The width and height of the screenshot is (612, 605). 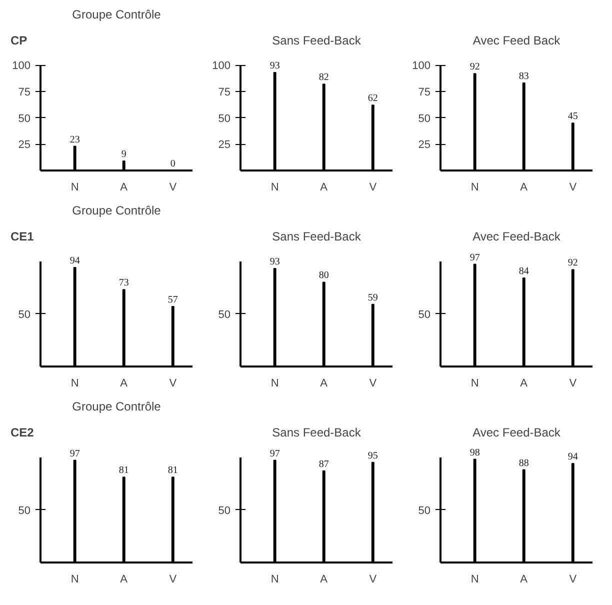 I want to click on data-label: 9, so click(x=123, y=154).